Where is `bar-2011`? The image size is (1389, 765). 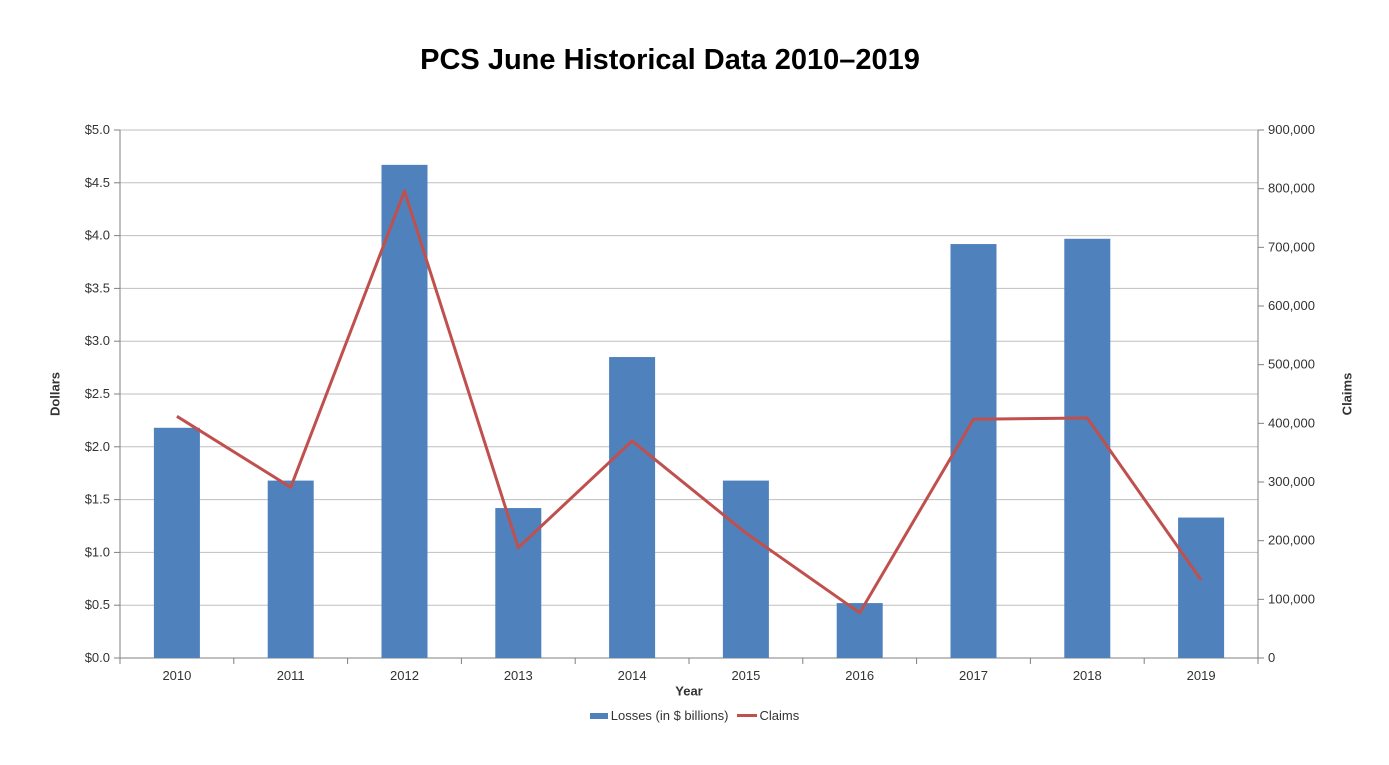
bar-2011 is located at coordinates (290, 569).